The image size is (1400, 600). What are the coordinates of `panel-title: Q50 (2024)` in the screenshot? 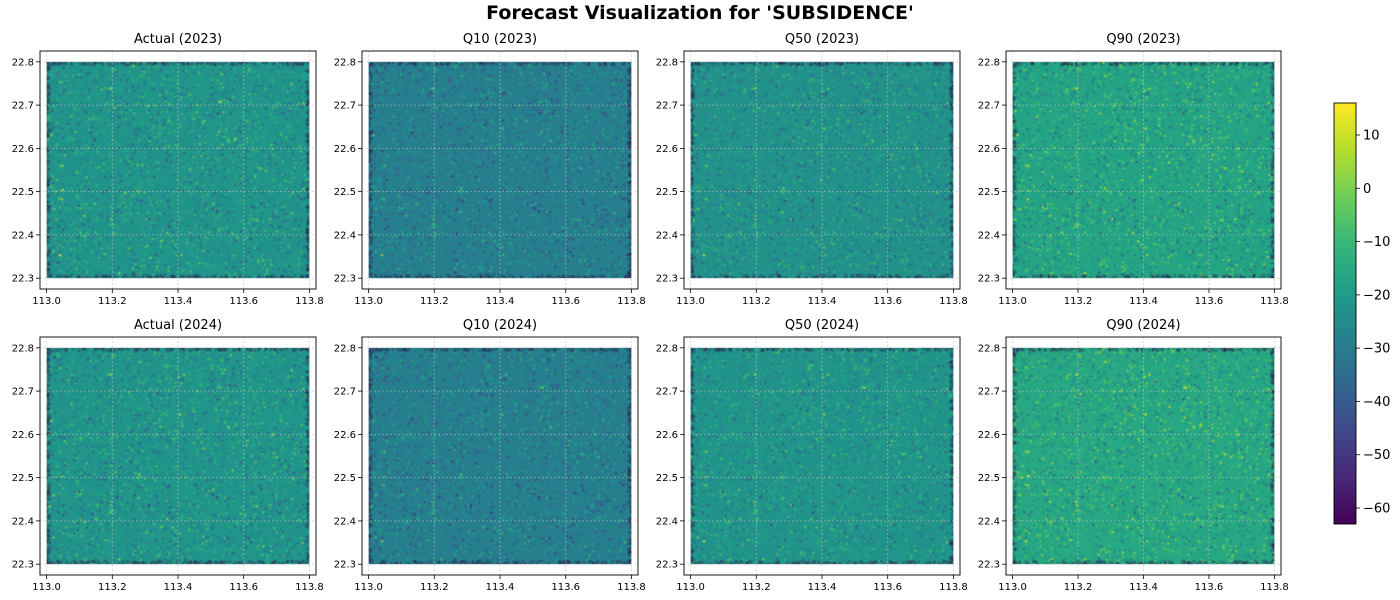 It's located at (822, 325).